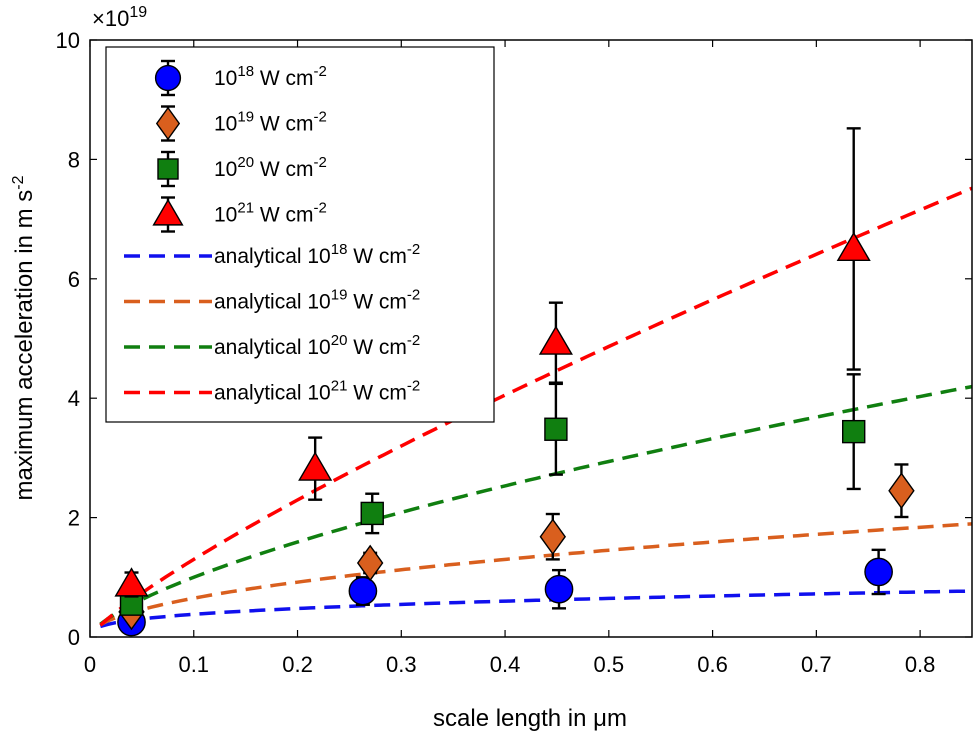  I want to click on x-tick-label: 0.6, so click(712, 664).